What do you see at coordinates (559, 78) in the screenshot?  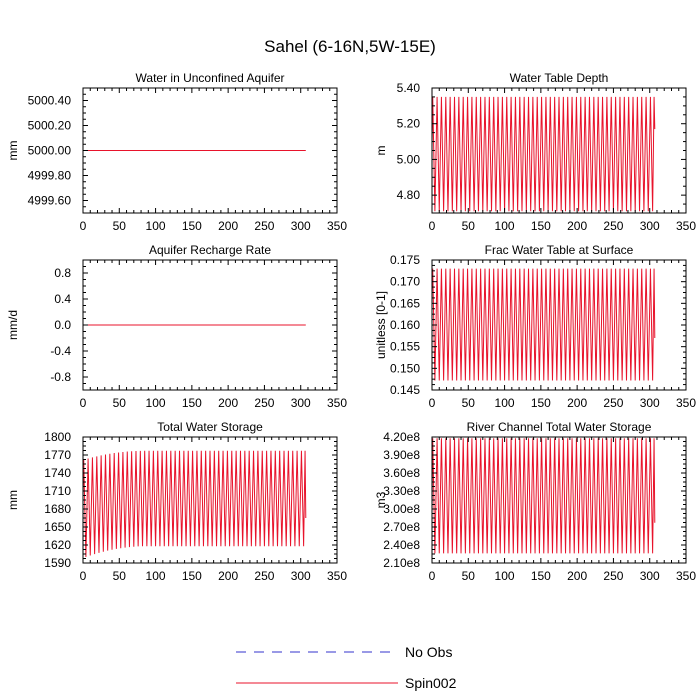 I see `panel-title: Water Table Depth` at bounding box center [559, 78].